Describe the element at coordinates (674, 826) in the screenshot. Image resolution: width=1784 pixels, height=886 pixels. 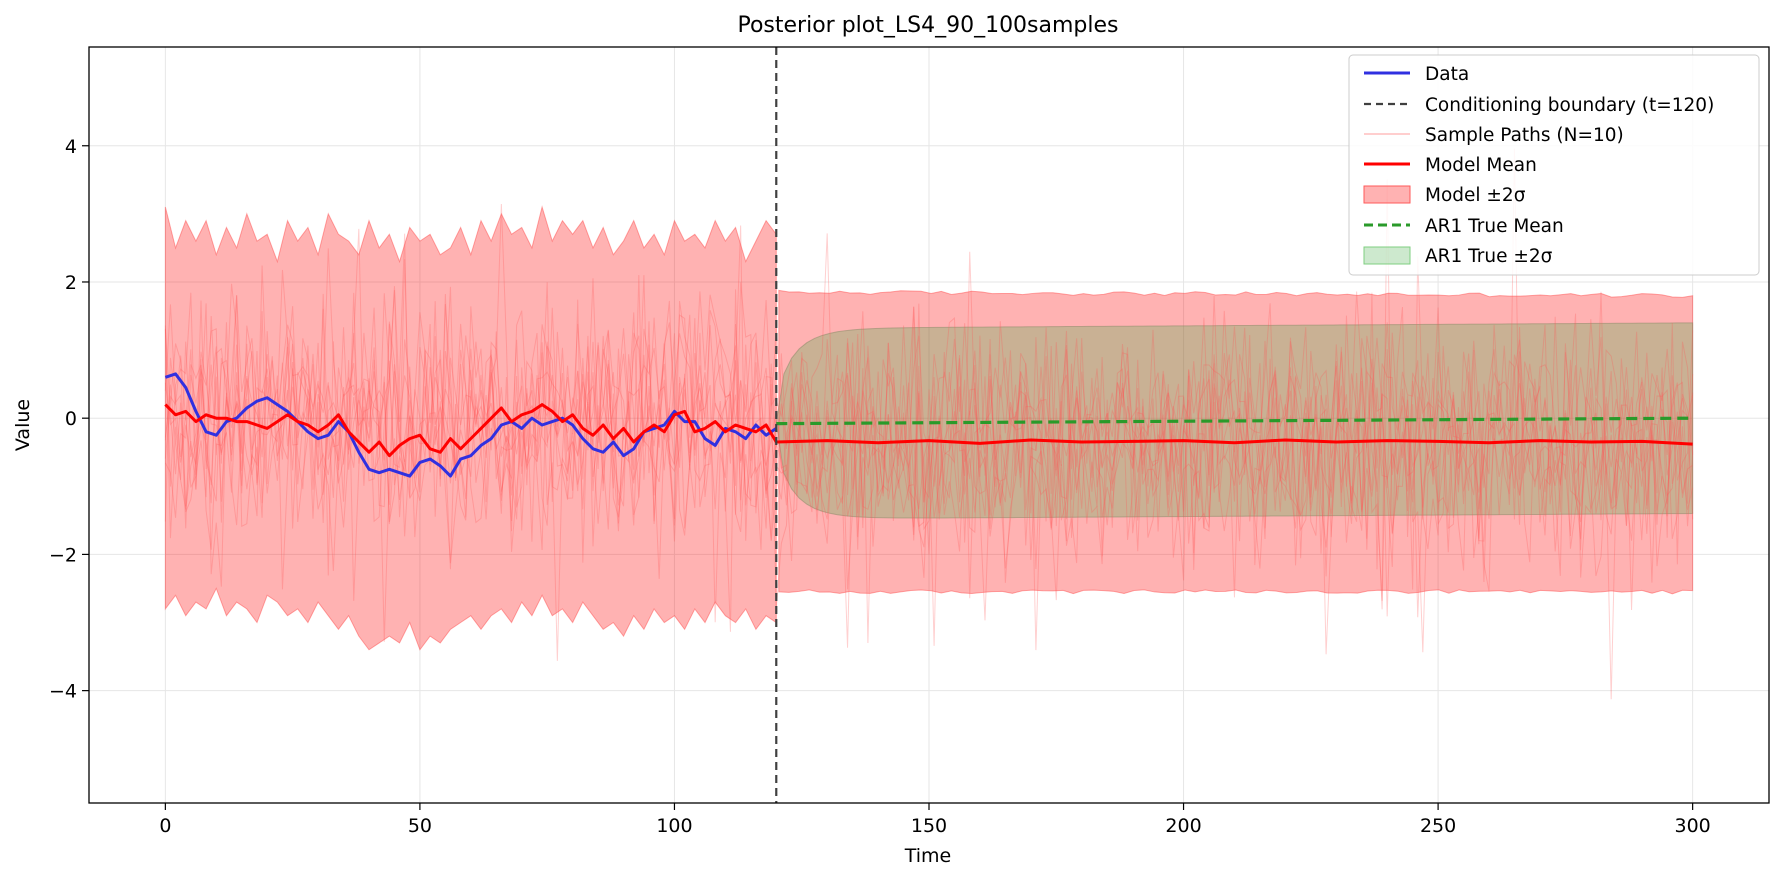
I see `x-tick-label: 100` at that location.